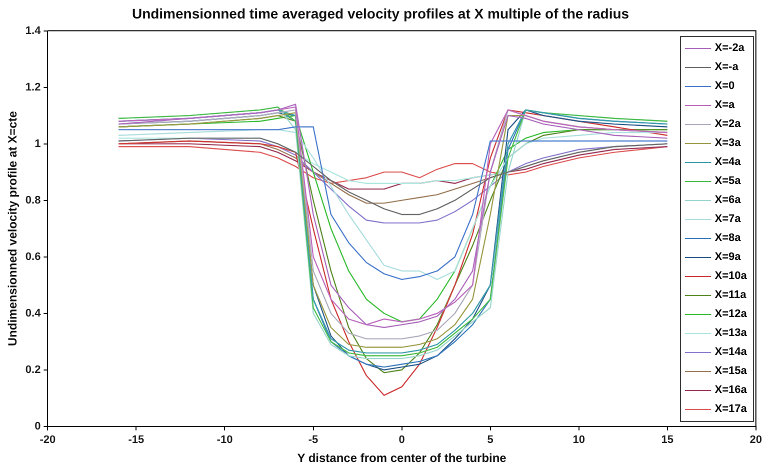 The width and height of the screenshot is (765, 470). What do you see at coordinates (727, 219) in the screenshot?
I see `legend-label: X=7a` at bounding box center [727, 219].